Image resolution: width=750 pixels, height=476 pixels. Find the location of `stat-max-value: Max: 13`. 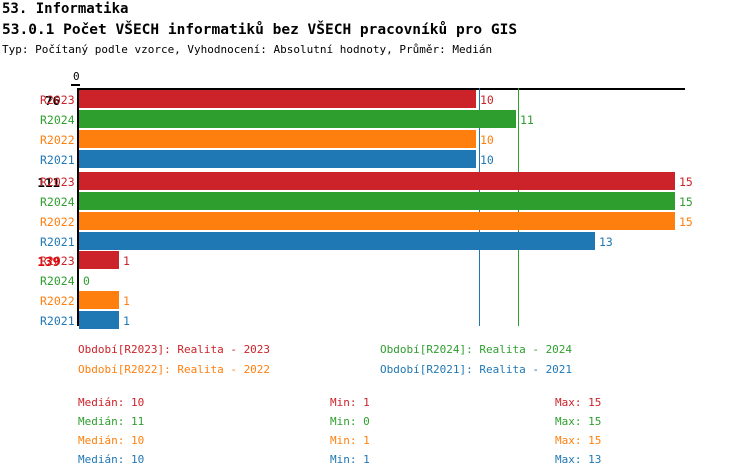

stat-max-value: Max: 13 is located at coordinates (578, 459).